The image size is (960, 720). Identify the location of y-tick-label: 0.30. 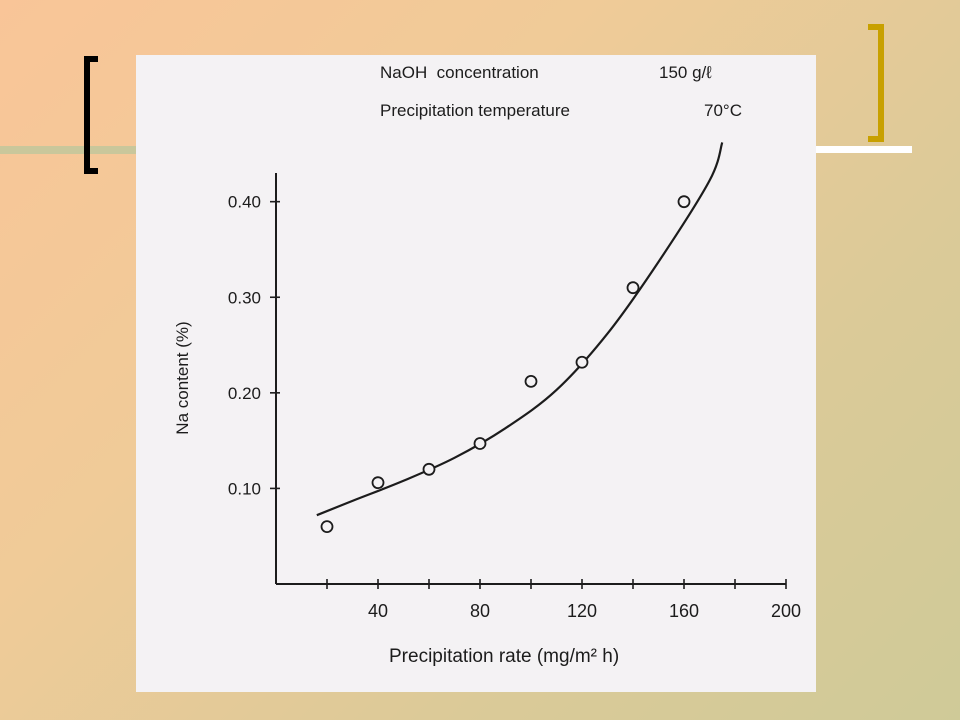
(244, 297).